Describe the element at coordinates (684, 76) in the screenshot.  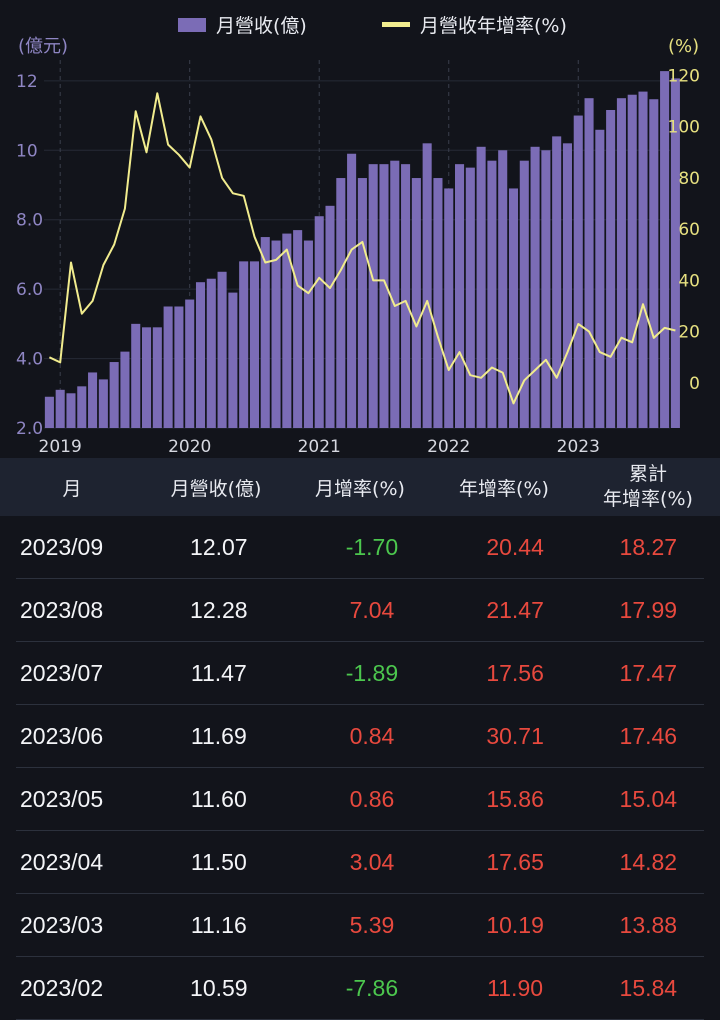
I see `right-tick-label: 120` at that location.